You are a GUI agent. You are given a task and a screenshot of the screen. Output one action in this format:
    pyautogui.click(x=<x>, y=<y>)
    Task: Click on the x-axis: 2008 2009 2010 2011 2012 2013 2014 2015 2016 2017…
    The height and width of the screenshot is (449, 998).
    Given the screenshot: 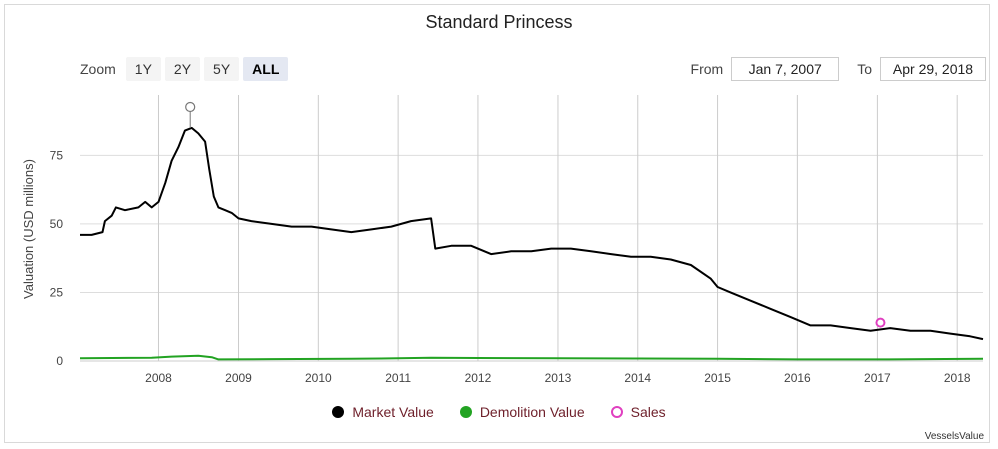 What is the action you would take?
    pyautogui.click(x=531, y=372)
    